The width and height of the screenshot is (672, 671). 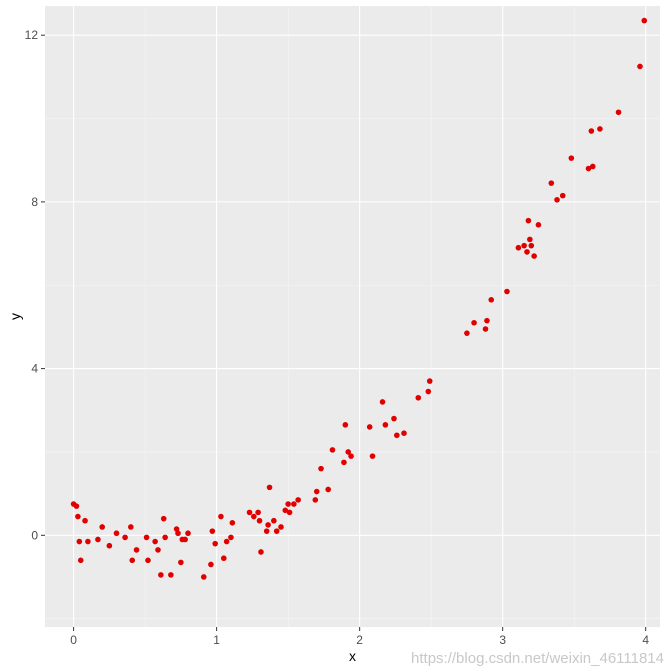 What do you see at coordinates (15, 316) in the screenshot?
I see `y-axis-title: y` at bounding box center [15, 316].